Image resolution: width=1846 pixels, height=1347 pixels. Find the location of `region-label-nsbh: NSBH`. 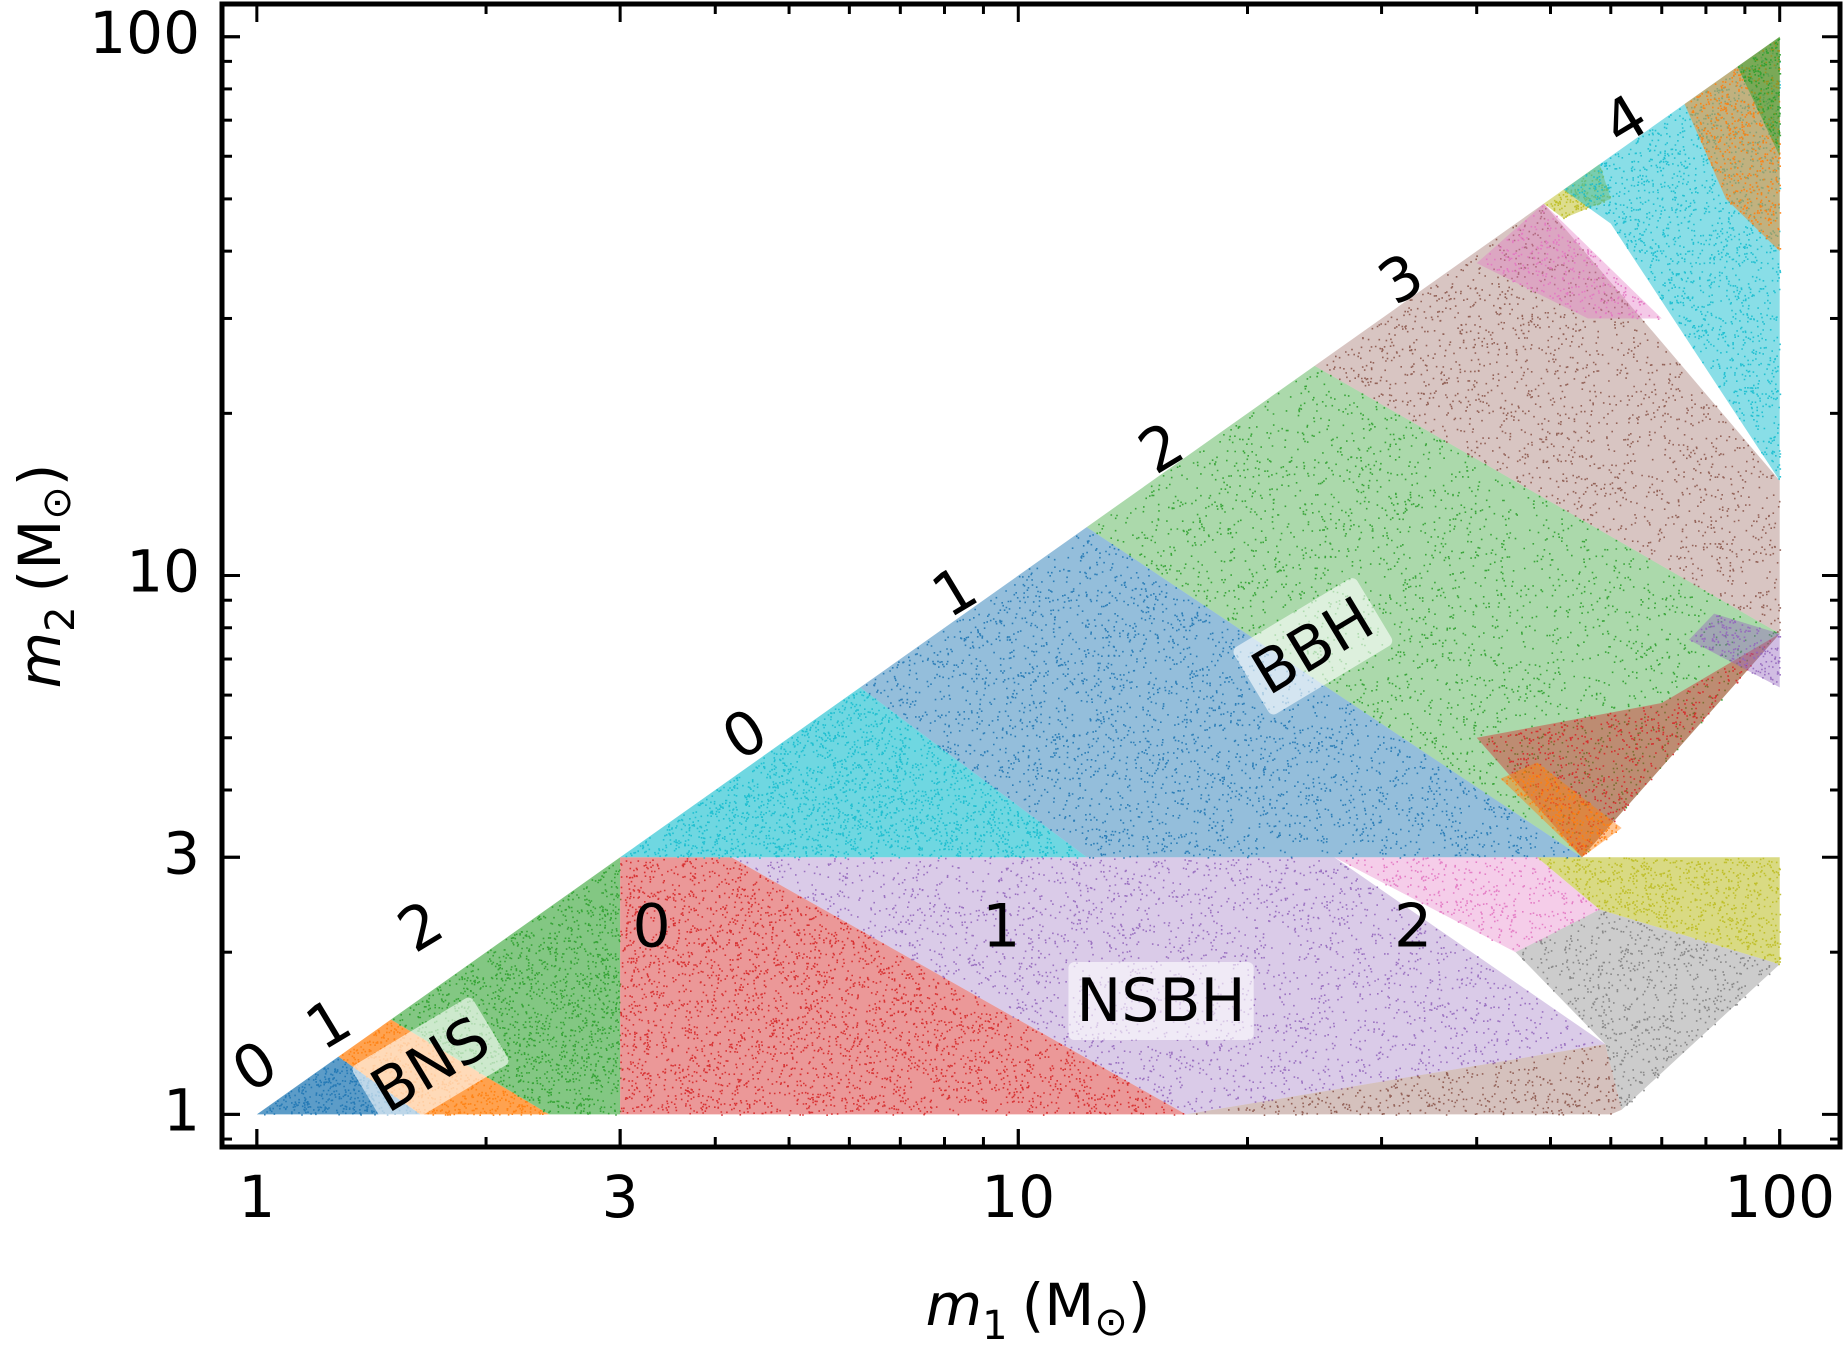

region-label-nsbh: NSBH is located at coordinates (1160, 1001).